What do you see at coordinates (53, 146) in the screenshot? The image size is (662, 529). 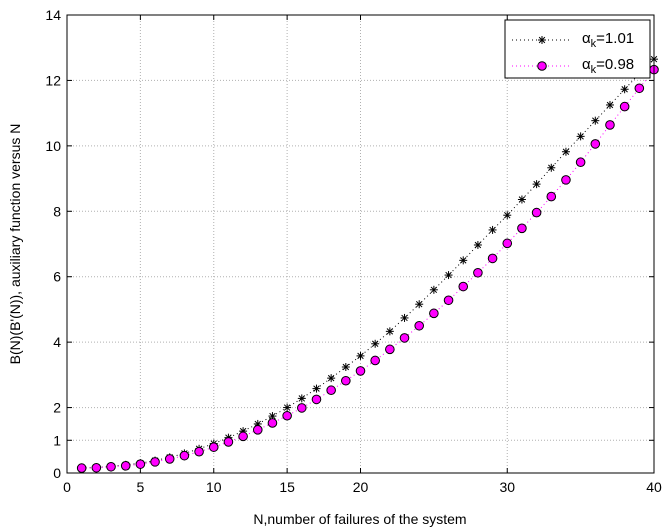 I see `y-tick-label: 10` at bounding box center [53, 146].